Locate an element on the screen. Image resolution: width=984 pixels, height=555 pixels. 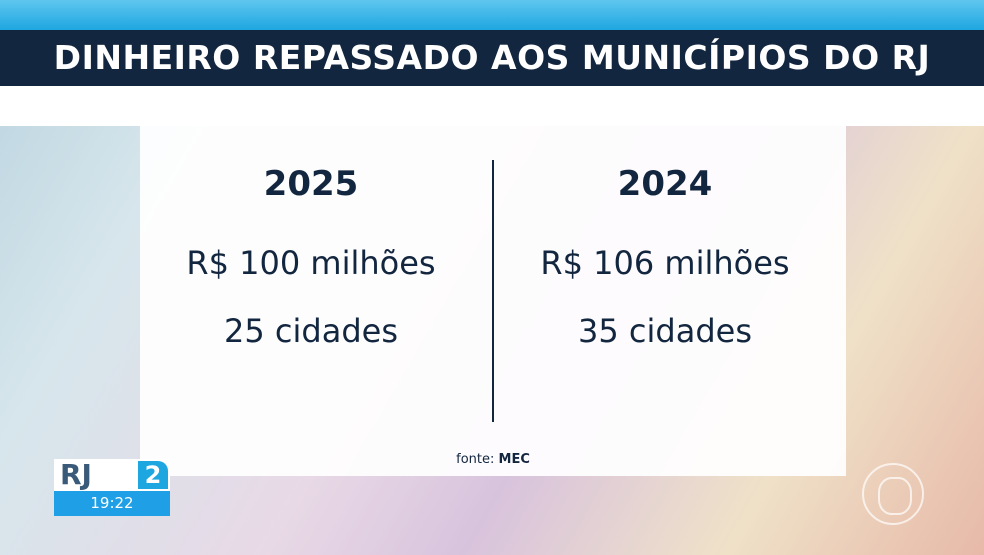
column-2024: 2024 R$ 106 milhões 35 cidades is located at coordinates (665, 272).